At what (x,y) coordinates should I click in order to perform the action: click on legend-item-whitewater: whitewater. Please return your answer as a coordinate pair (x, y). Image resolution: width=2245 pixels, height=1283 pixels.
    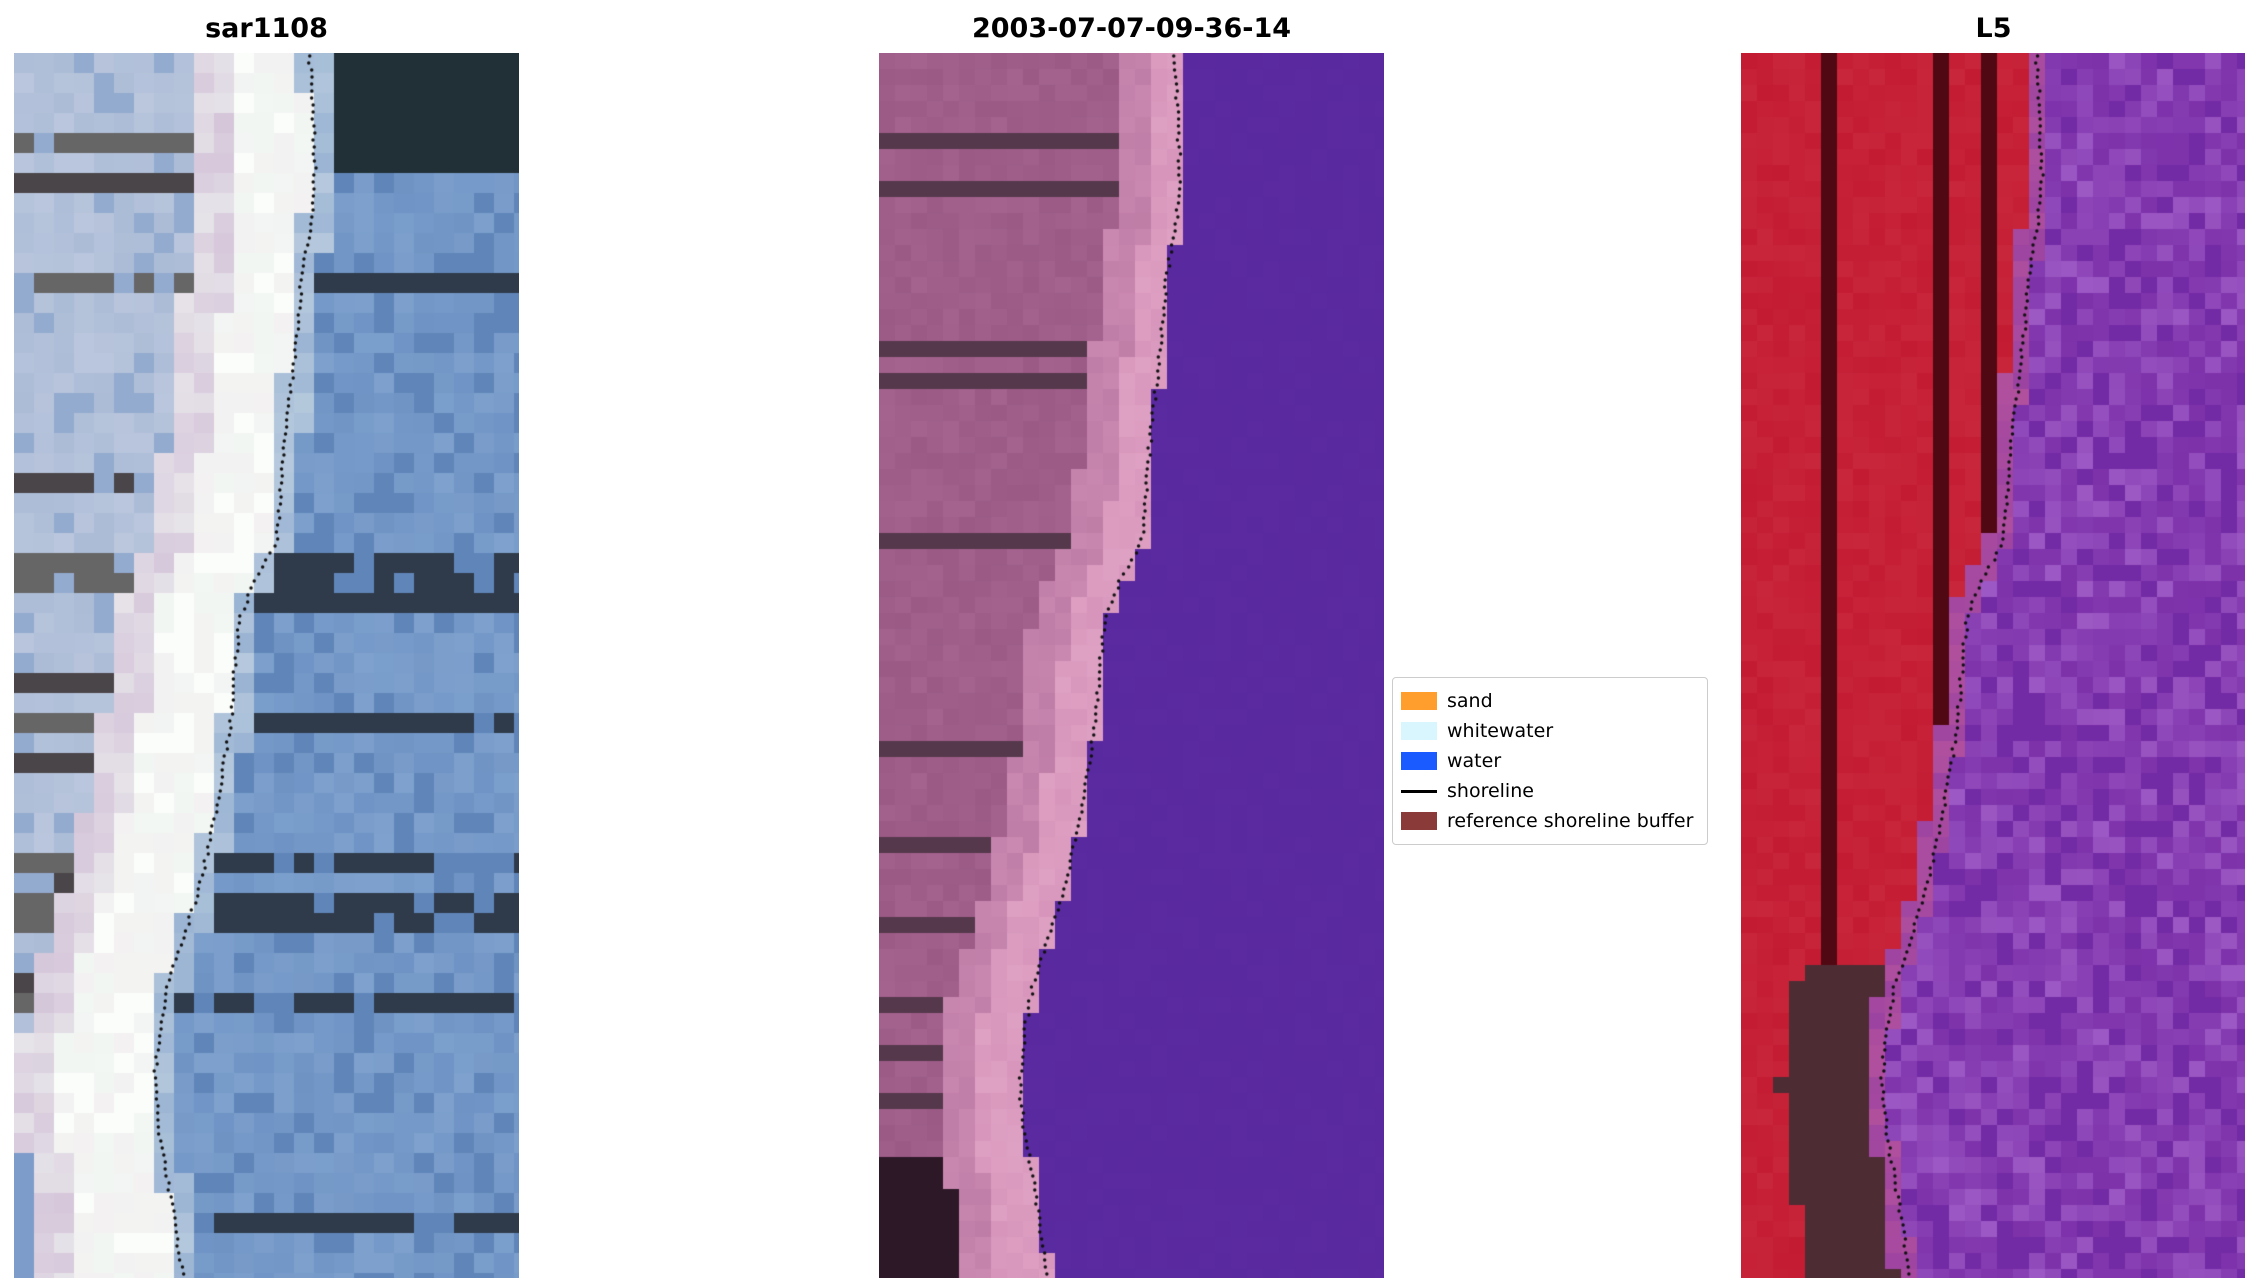
    Looking at the image, I should click on (1547, 731).